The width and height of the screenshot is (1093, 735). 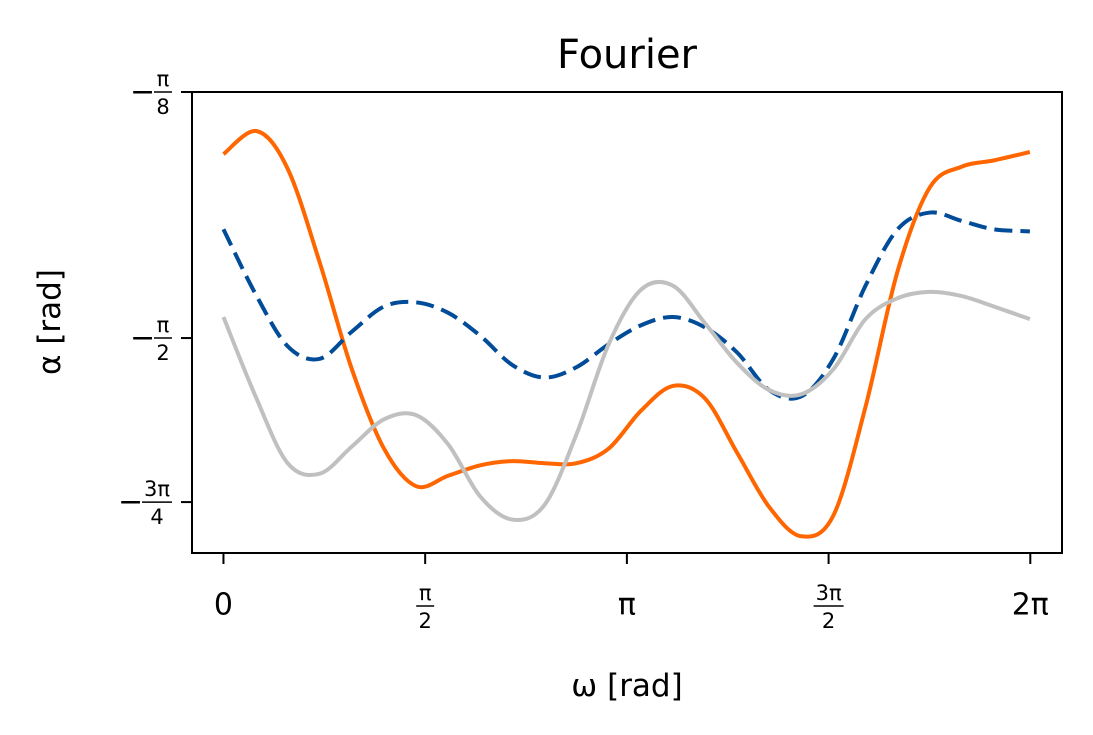 I want to click on tick-label-denominator: 4, so click(x=156, y=517).